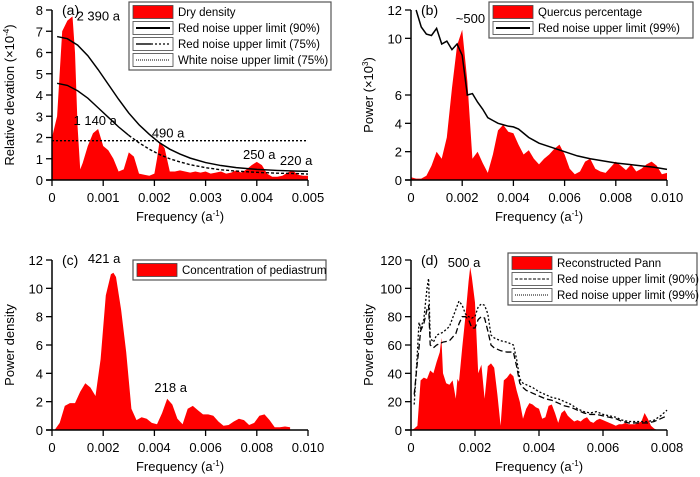 The height and width of the screenshot is (477, 700). I want to click on legend-label: Concentration of pediastrum, so click(254, 271).